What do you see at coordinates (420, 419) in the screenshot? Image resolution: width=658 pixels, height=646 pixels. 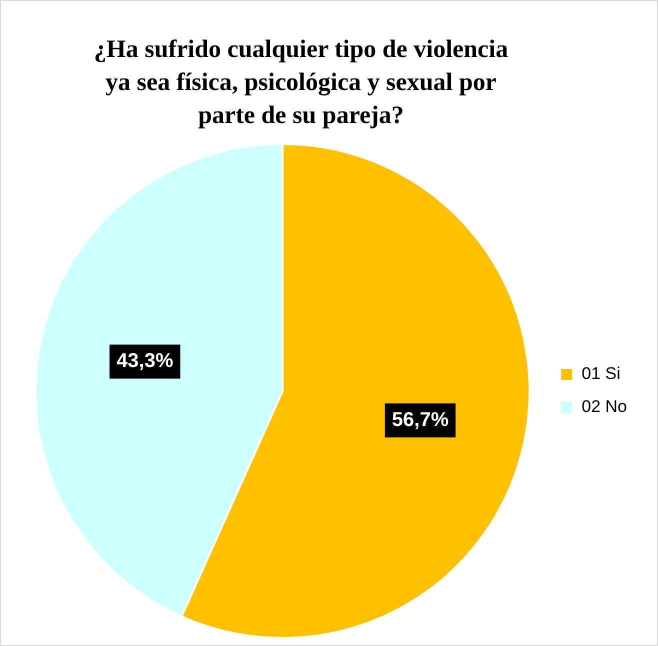 I see `data-label: 56,7%` at bounding box center [420, 419].